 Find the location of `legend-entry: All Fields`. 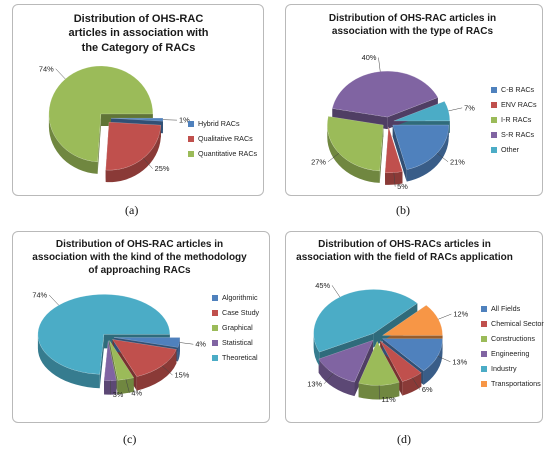

legend-entry: All Fields is located at coordinates (512, 308).